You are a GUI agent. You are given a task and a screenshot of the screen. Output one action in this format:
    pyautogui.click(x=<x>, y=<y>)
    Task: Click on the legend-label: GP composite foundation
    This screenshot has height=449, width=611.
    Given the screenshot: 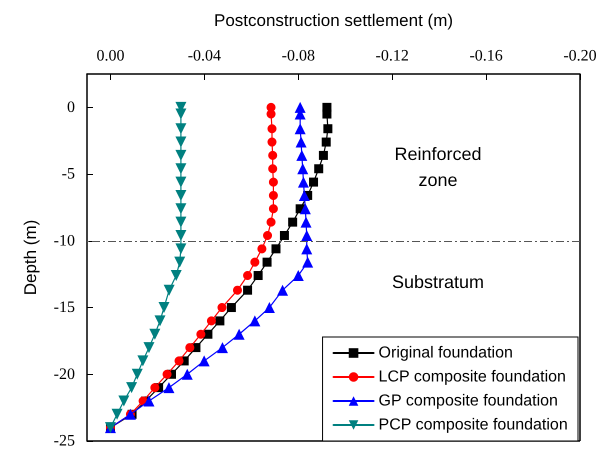 What is the action you would take?
    pyautogui.click(x=468, y=401)
    